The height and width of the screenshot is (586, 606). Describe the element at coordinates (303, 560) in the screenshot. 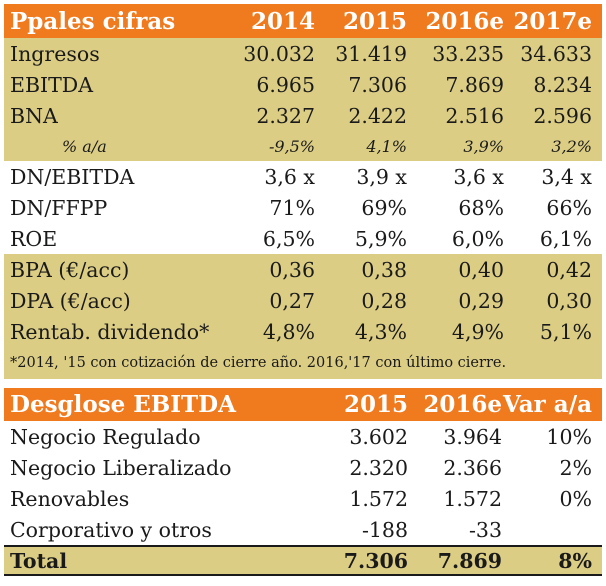

I see `total-row: Total 7.306 7.869 8%` at that location.